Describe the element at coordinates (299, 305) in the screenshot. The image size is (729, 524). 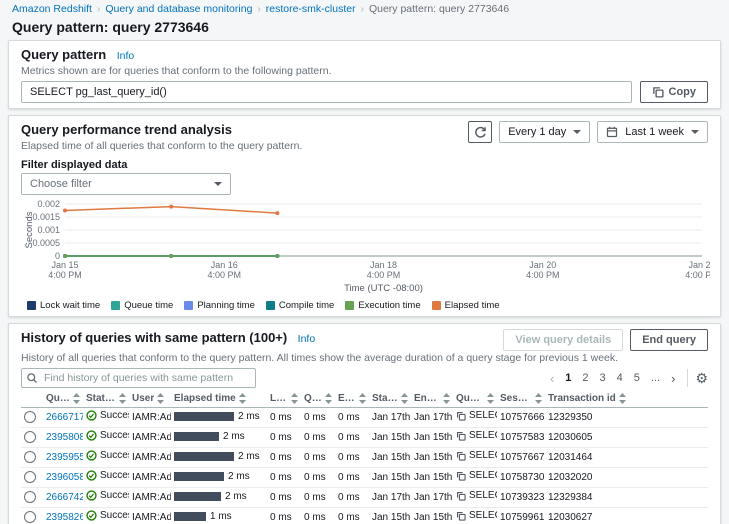
I see `legend-item: Compile time` at that location.